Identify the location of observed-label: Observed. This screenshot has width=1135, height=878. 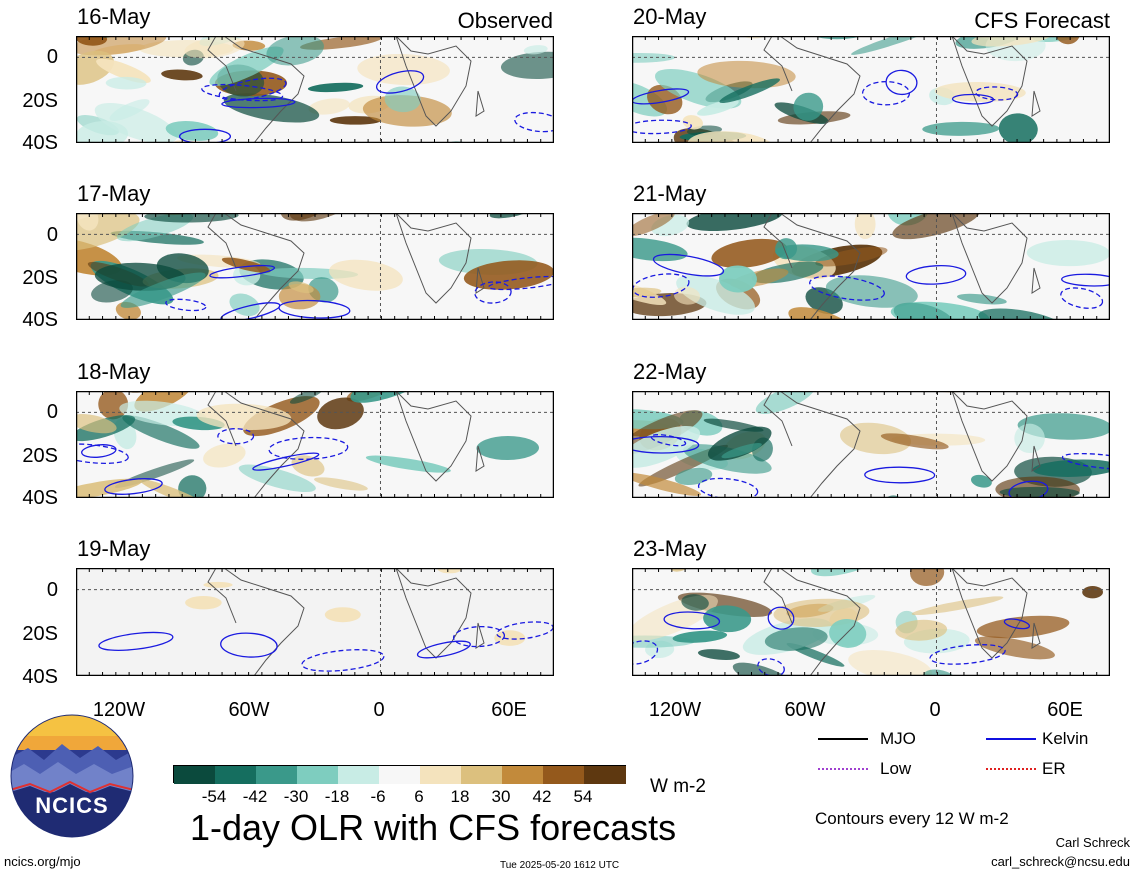
(505, 20).